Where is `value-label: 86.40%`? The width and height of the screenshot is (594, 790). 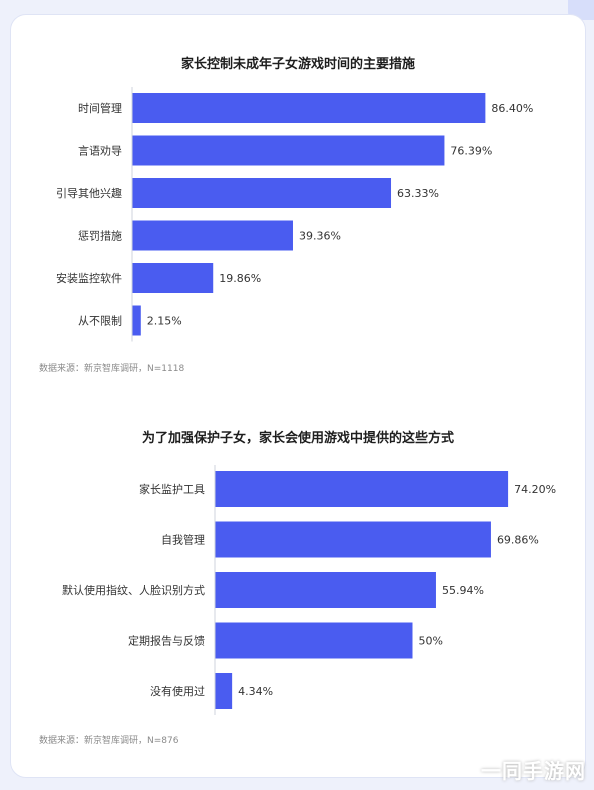
value-label: 86.40% is located at coordinates (512, 108).